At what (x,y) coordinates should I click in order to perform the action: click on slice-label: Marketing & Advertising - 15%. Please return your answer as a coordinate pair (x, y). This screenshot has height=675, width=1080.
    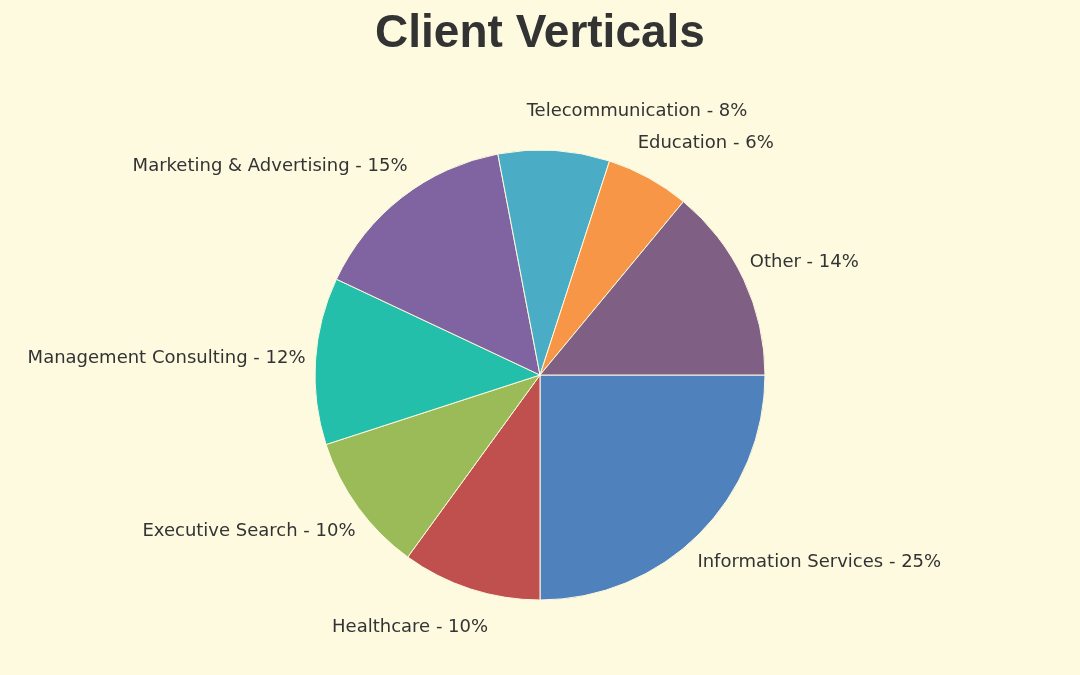
    Looking at the image, I should click on (270, 164).